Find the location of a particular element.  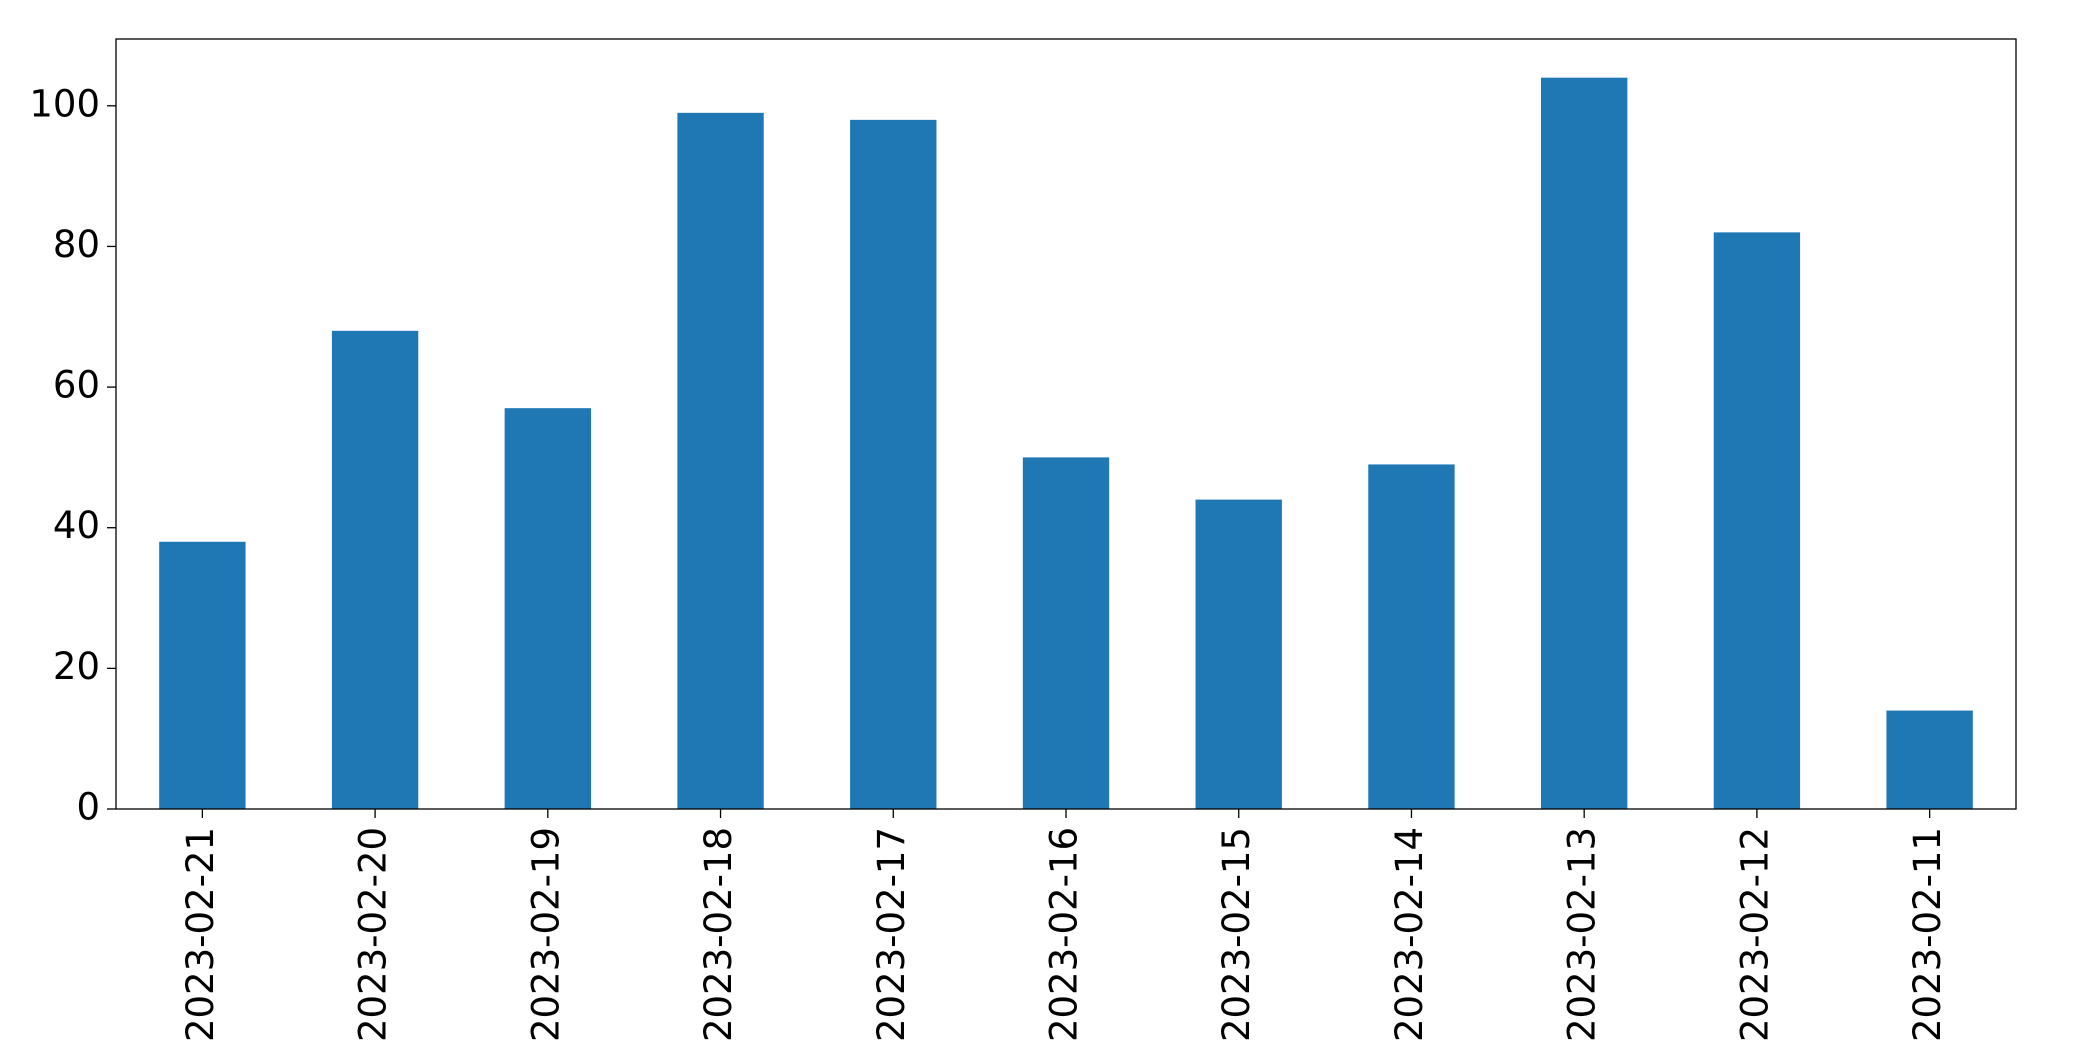

x-tick-label: 2023-02-21 is located at coordinates (200, 934).